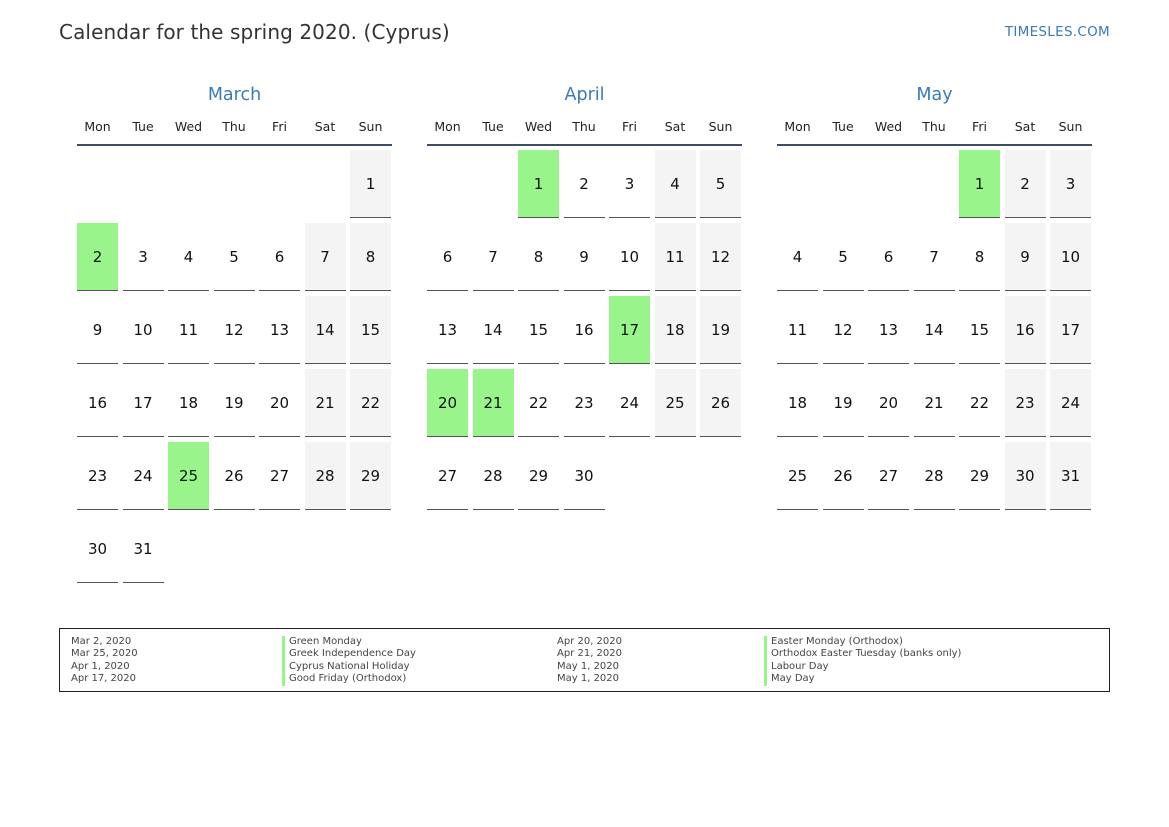 This screenshot has height=827, width=1169. Describe the element at coordinates (1070, 330) in the screenshot. I see `day-cell-weekend: 17` at that location.